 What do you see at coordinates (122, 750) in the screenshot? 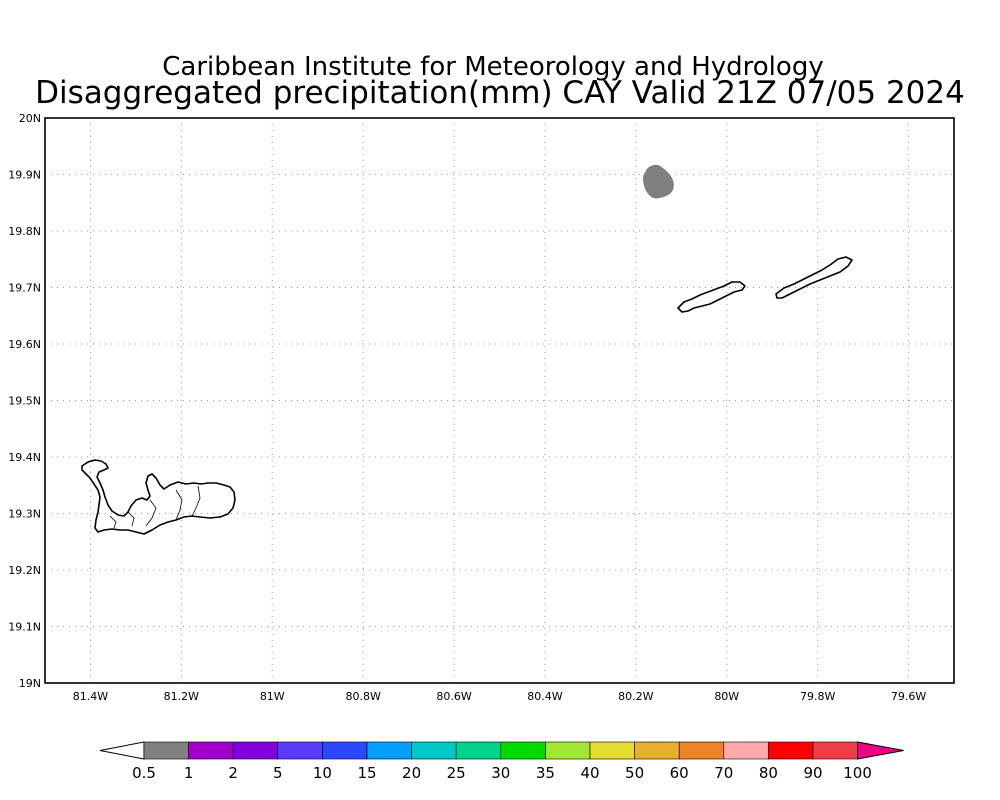
I see `colorbar-below-arrow` at bounding box center [122, 750].